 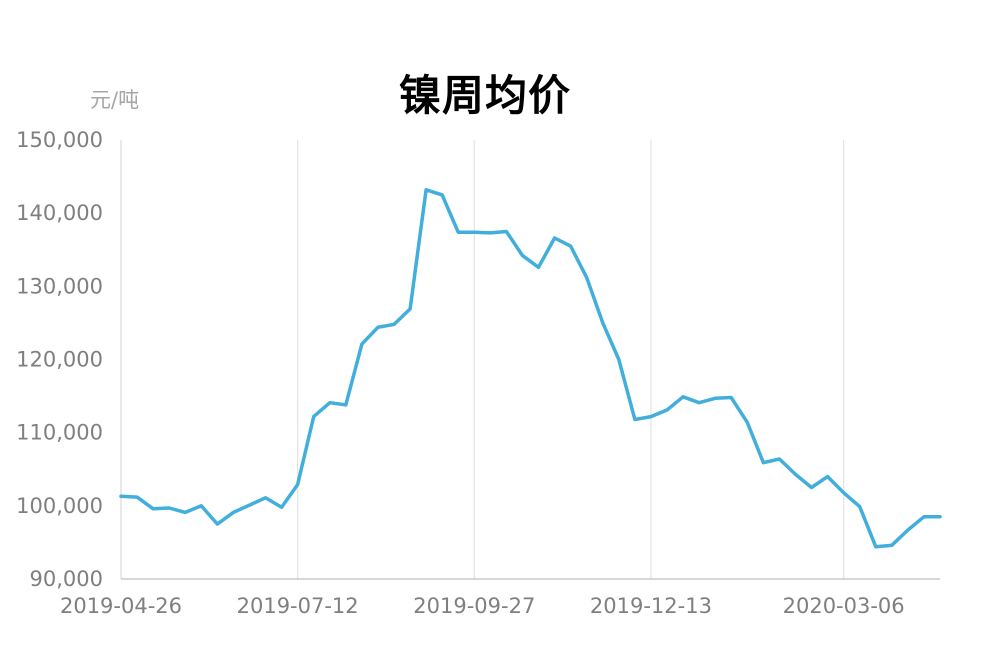 What do you see at coordinates (298, 606) in the screenshot?
I see `x-tick-label: 2019-07-12` at bounding box center [298, 606].